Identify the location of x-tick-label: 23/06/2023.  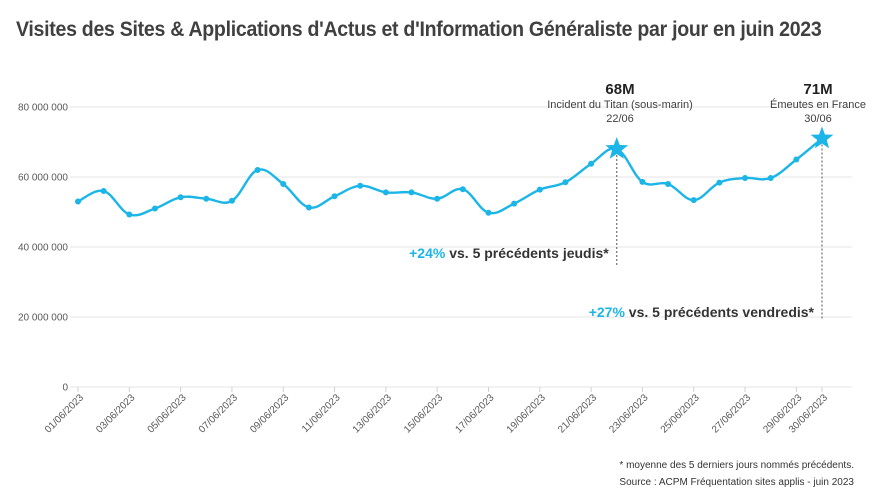
(628, 413).